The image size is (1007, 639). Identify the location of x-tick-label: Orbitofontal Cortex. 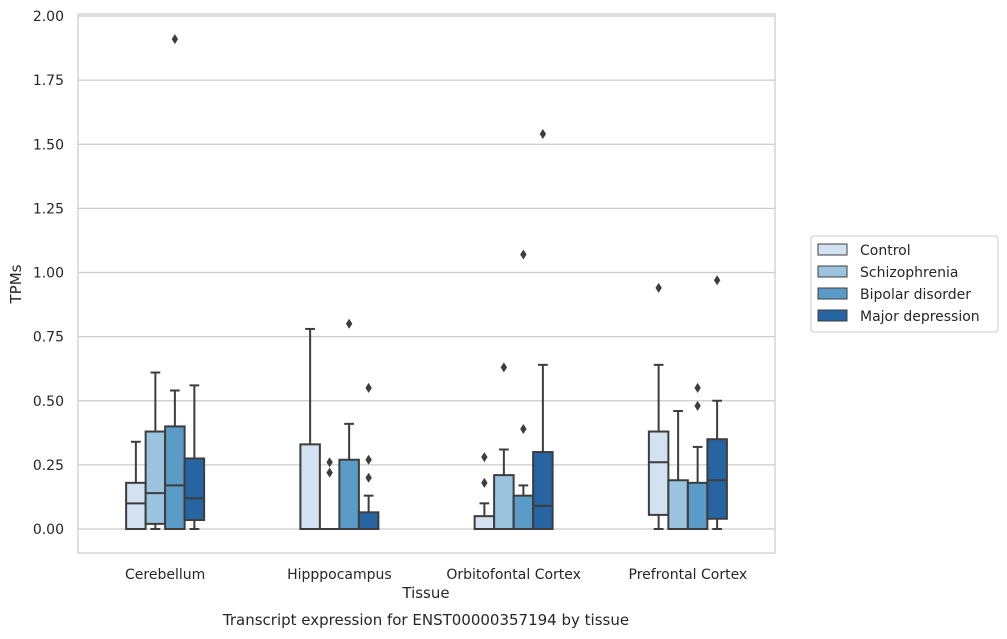
(513, 575).